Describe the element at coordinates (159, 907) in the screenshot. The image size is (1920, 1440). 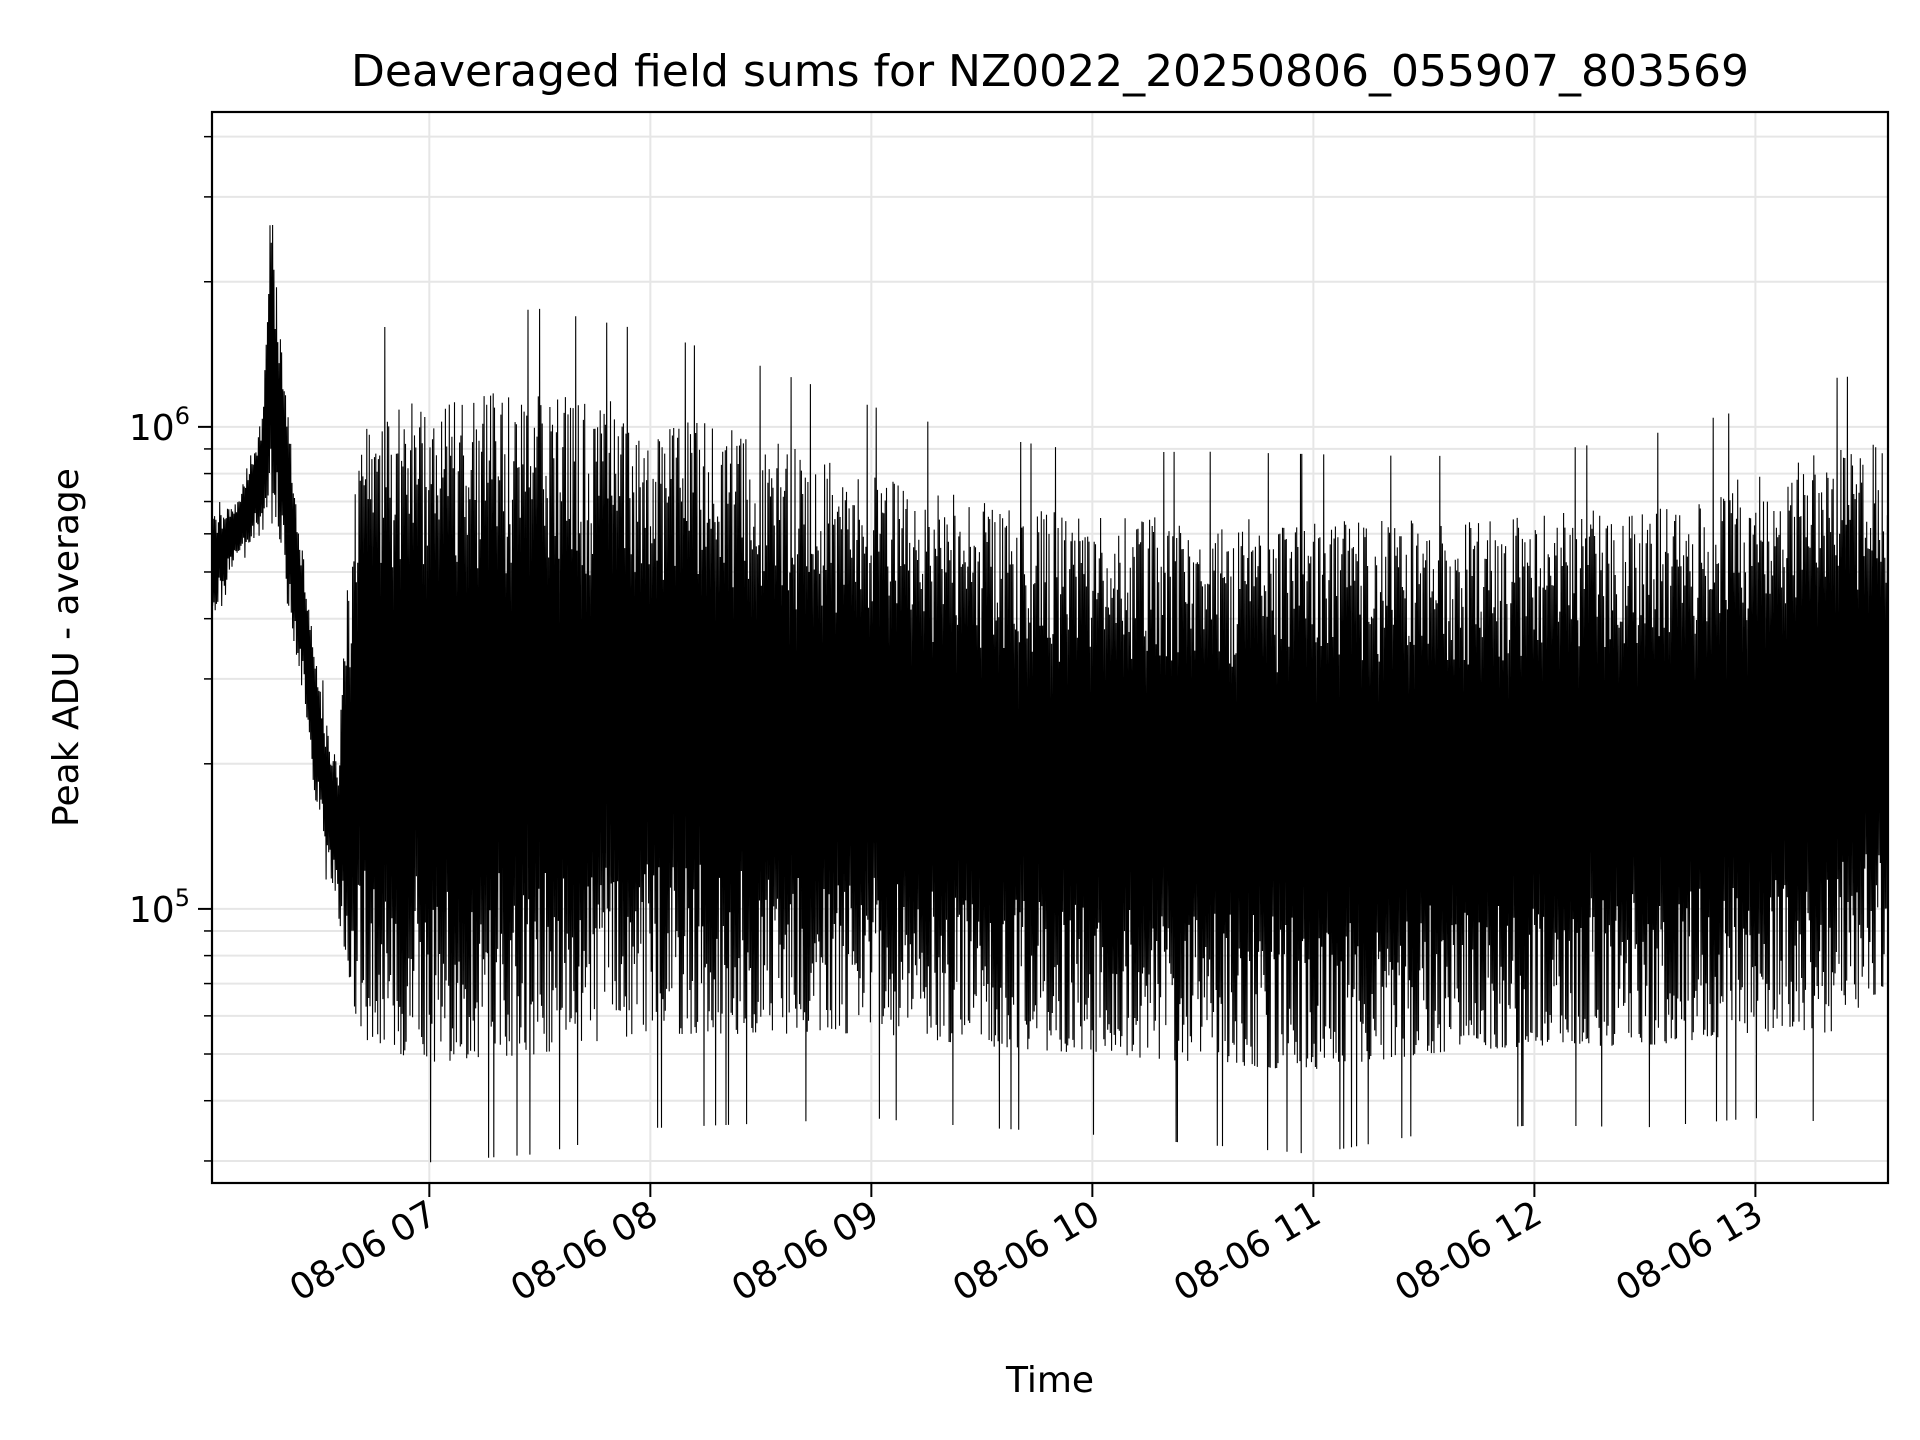
I see `y-tick-label: 10⁵` at that location.